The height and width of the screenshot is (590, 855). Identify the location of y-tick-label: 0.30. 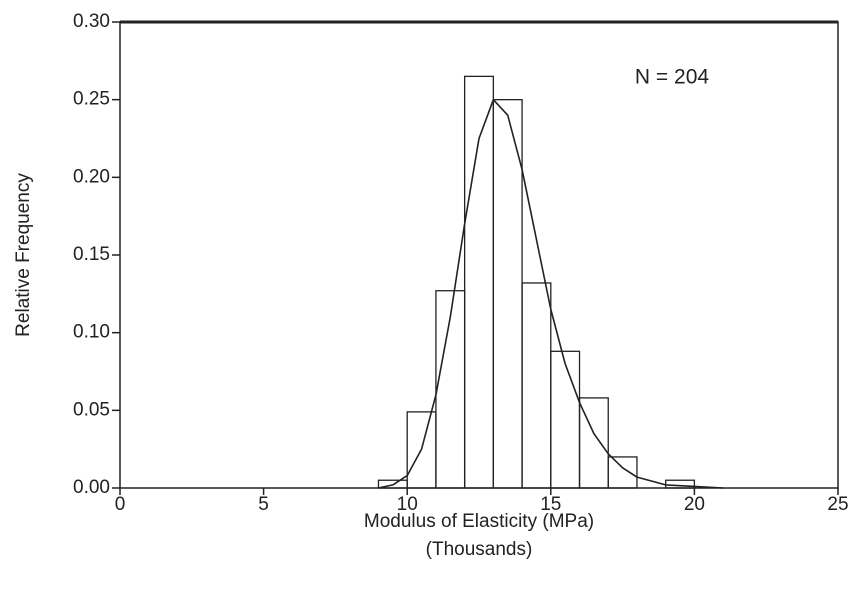
(91, 21).